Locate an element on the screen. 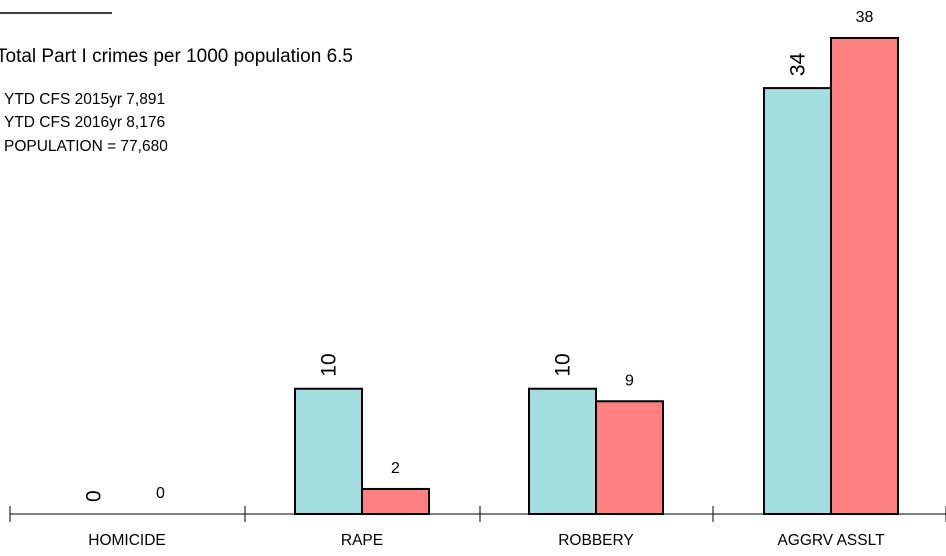 This screenshot has width=946, height=556. value-label: 34 is located at coordinates (798, 64).